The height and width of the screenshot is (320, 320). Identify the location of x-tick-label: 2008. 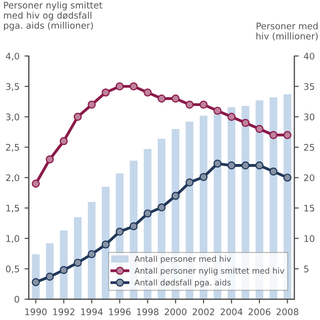
(287, 312).